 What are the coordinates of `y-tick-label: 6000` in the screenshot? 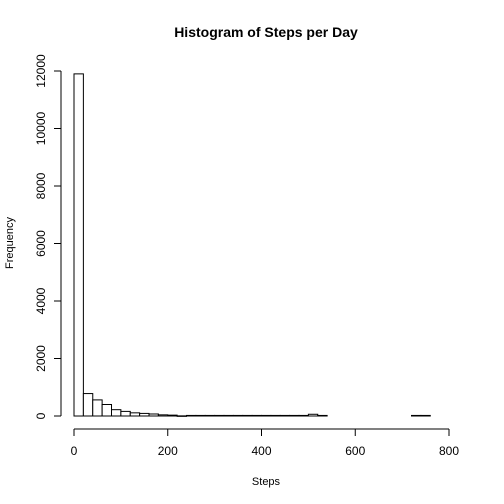 It's located at (41, 243).